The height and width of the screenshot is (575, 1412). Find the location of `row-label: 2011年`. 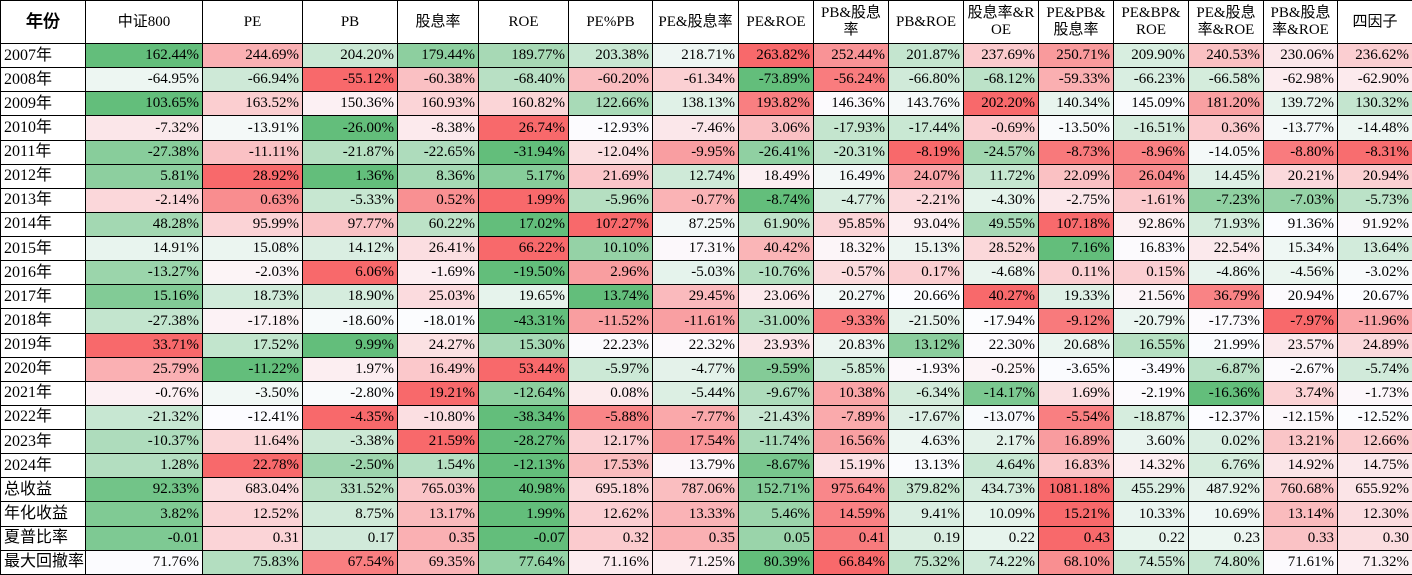

row-label: 2011年 is located at coordinates (43, 152).